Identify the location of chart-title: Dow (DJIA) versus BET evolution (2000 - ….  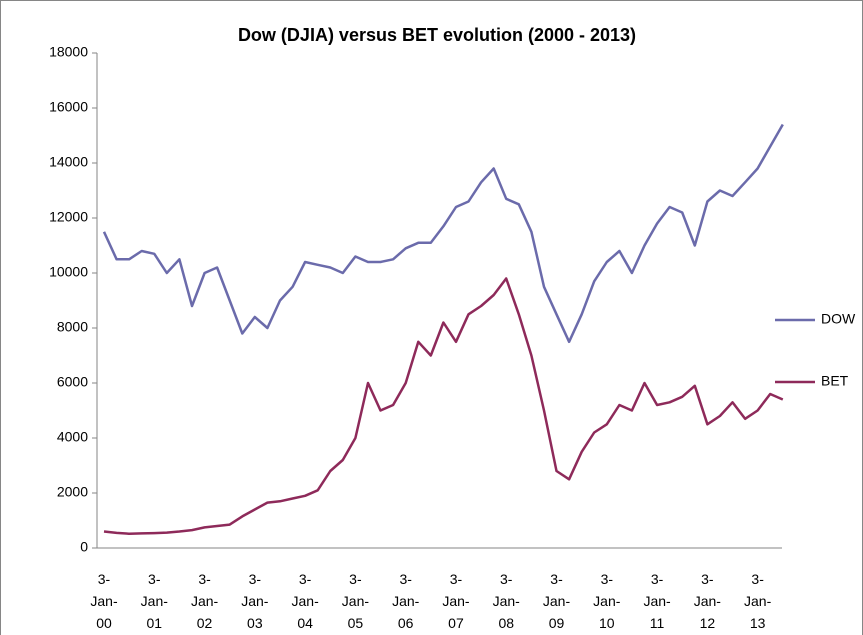
(437, 35).